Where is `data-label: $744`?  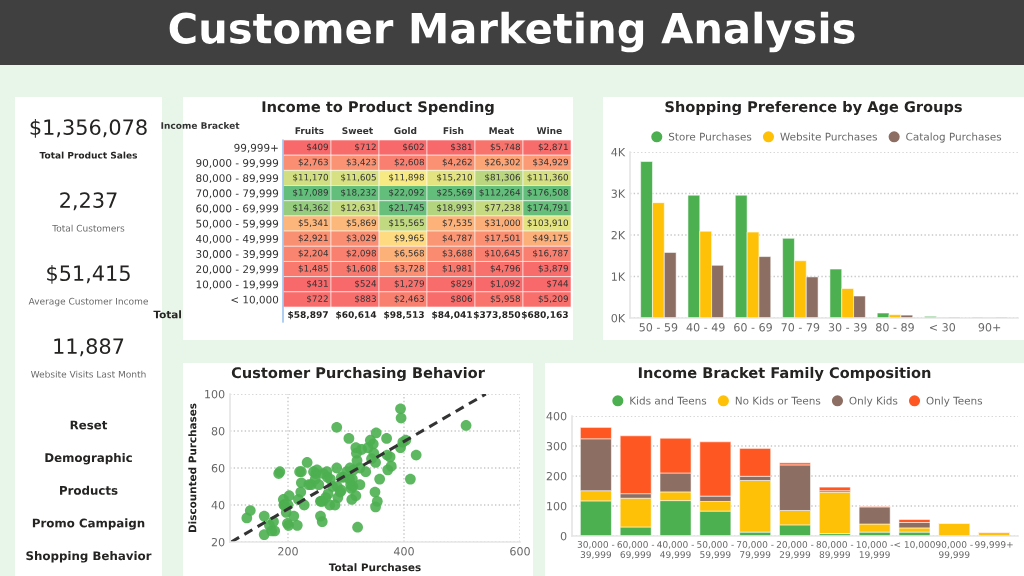
data-label: $744 is located at coordinates (558, 283).